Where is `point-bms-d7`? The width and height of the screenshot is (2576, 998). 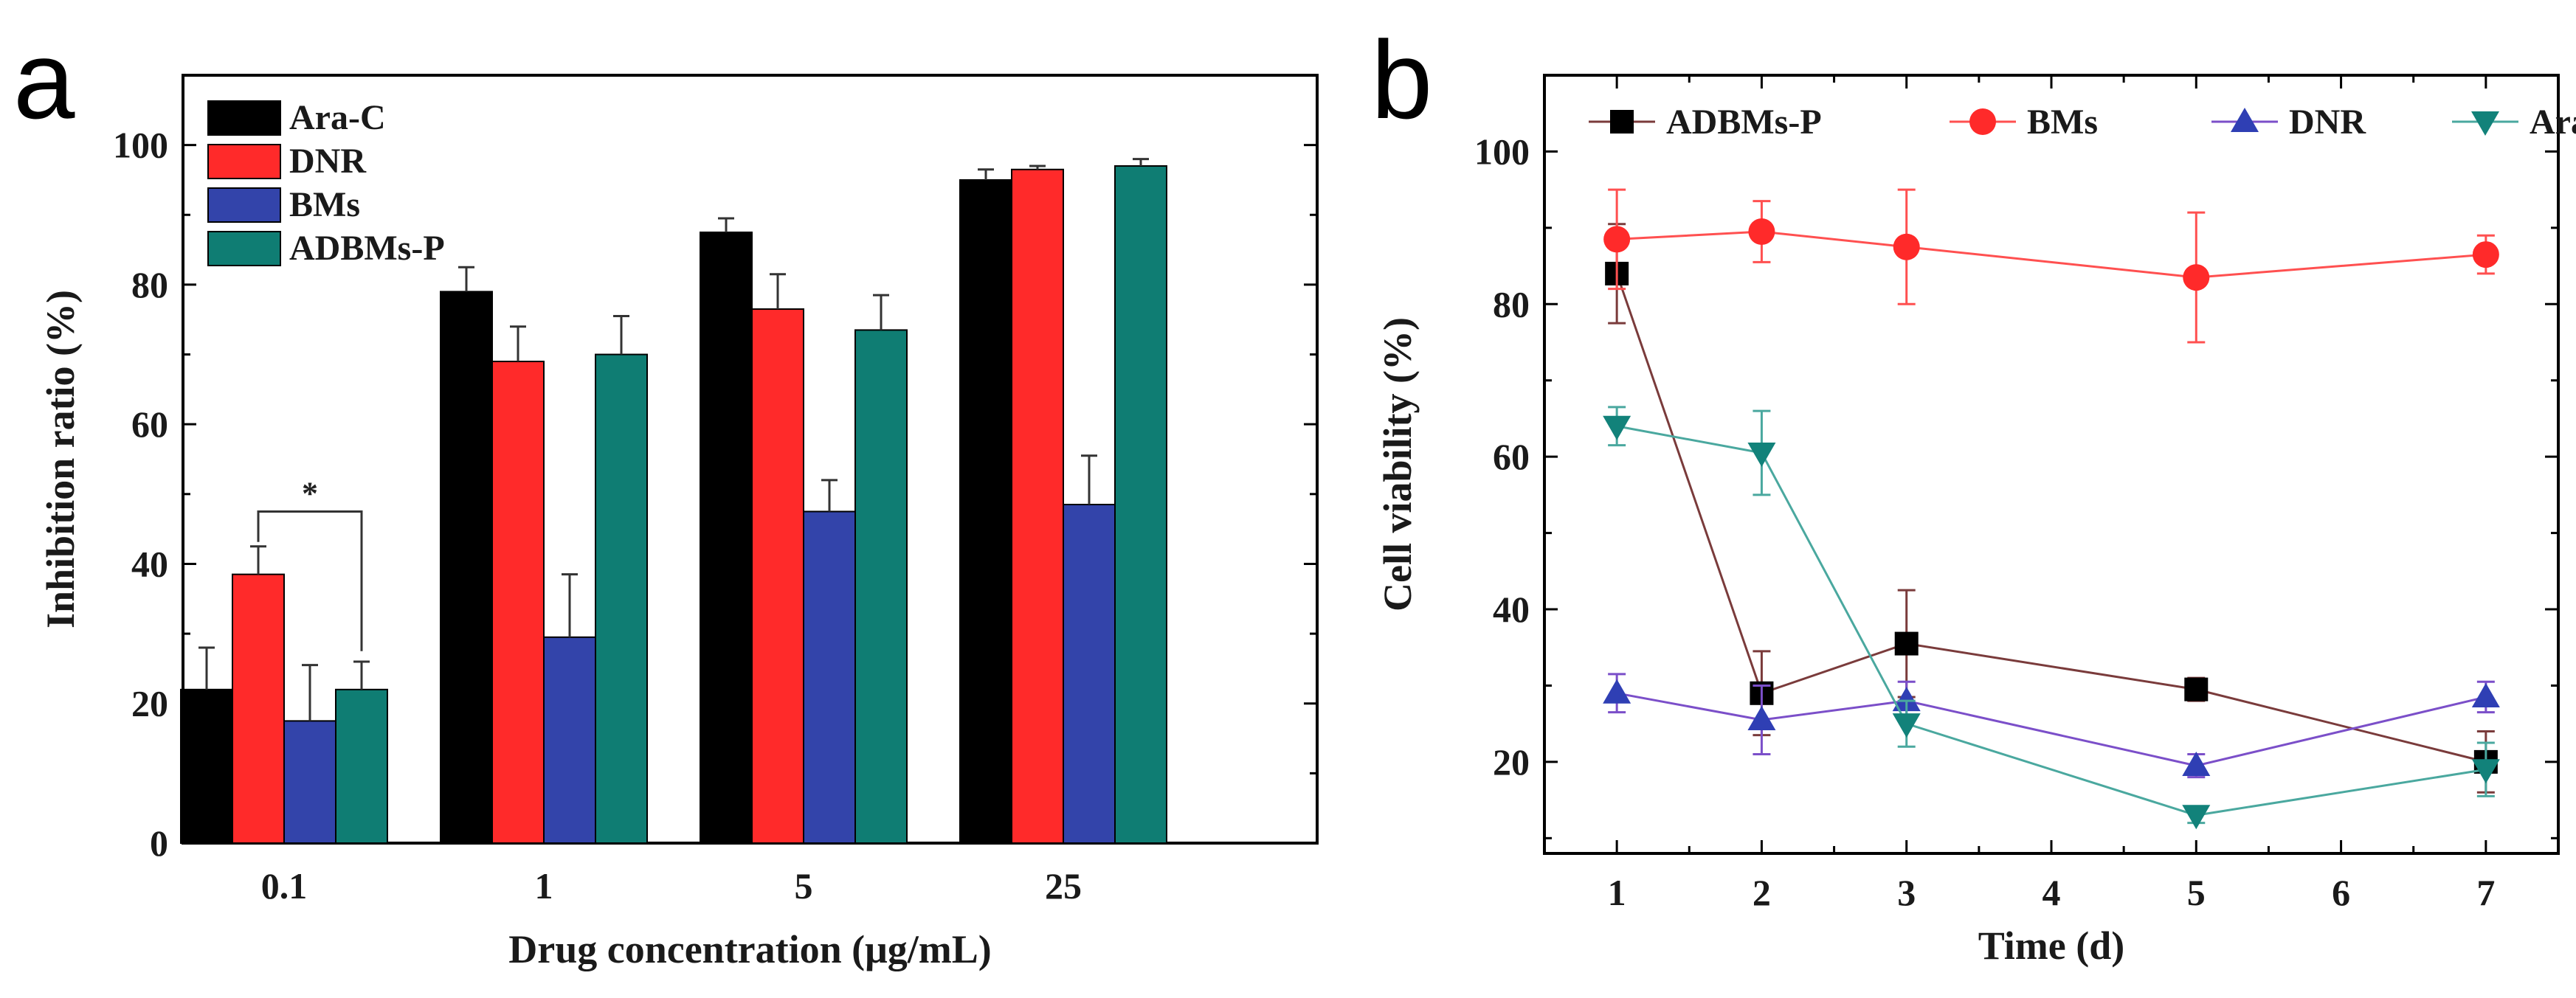 point-bms-d7 is located at coordinates (2486, 255).